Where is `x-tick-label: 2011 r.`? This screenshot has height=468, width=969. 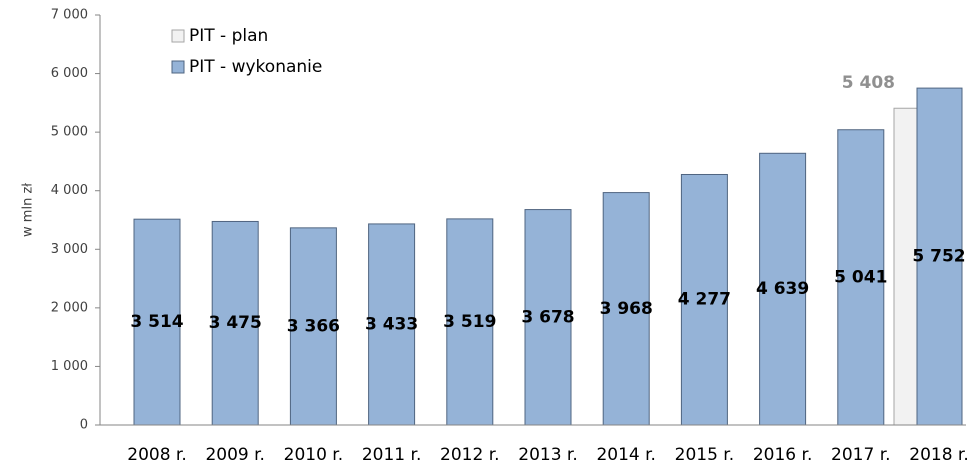
x-tick-label: 2011 r. is located at coordinates (392, 455).